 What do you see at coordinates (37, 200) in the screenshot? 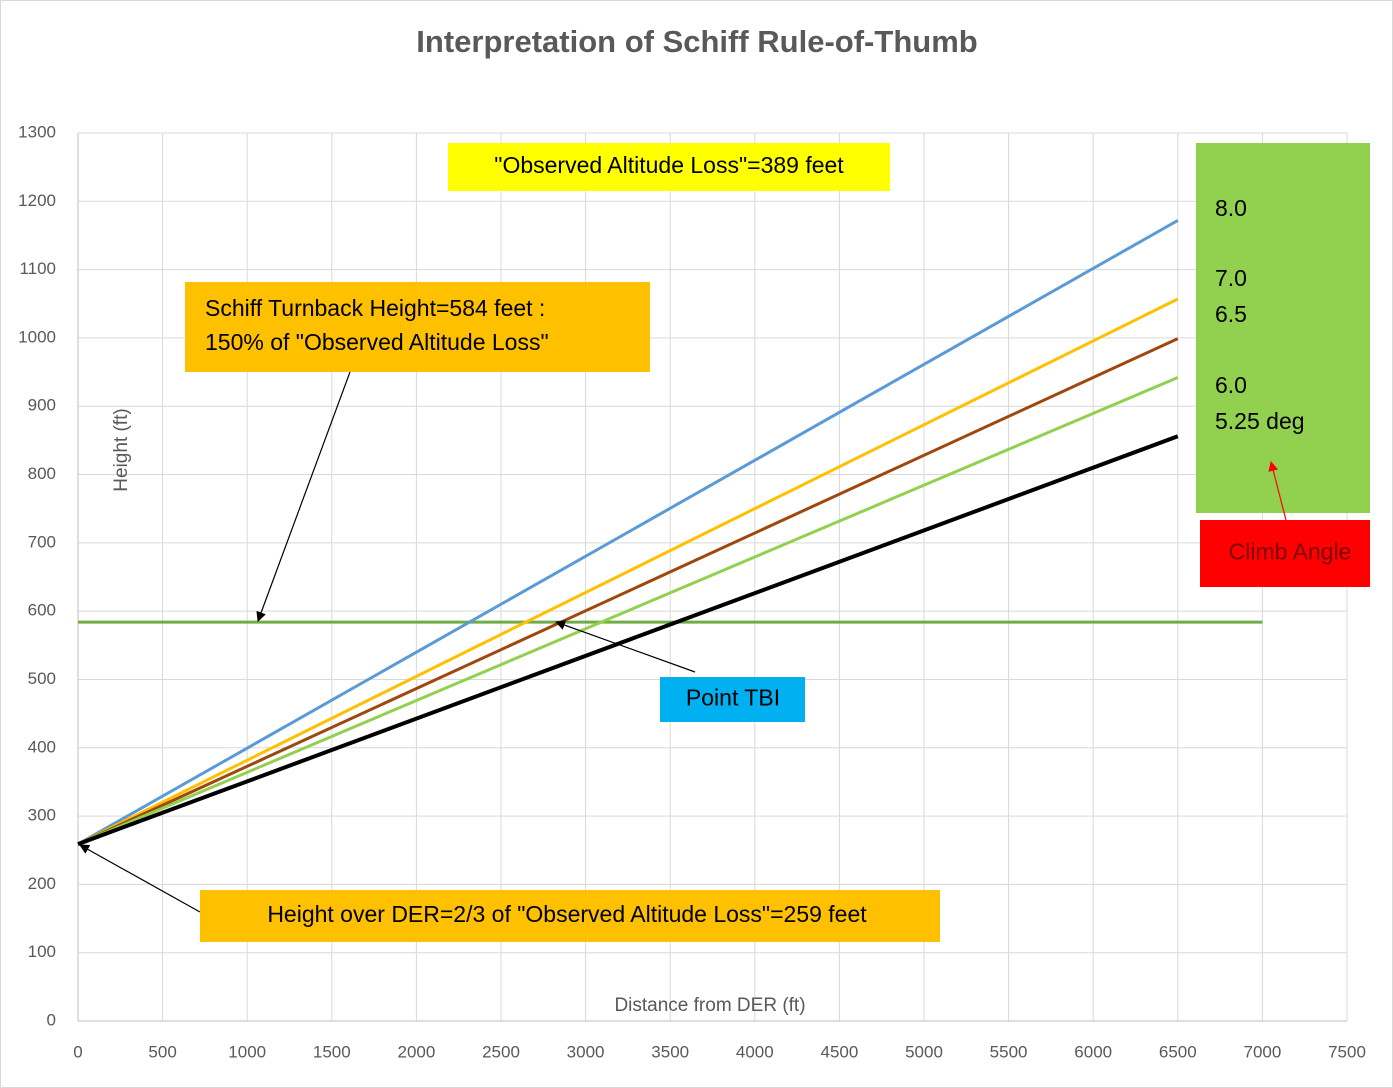
I see `y-tick-label: 1200` at bounding box center [37, 200].